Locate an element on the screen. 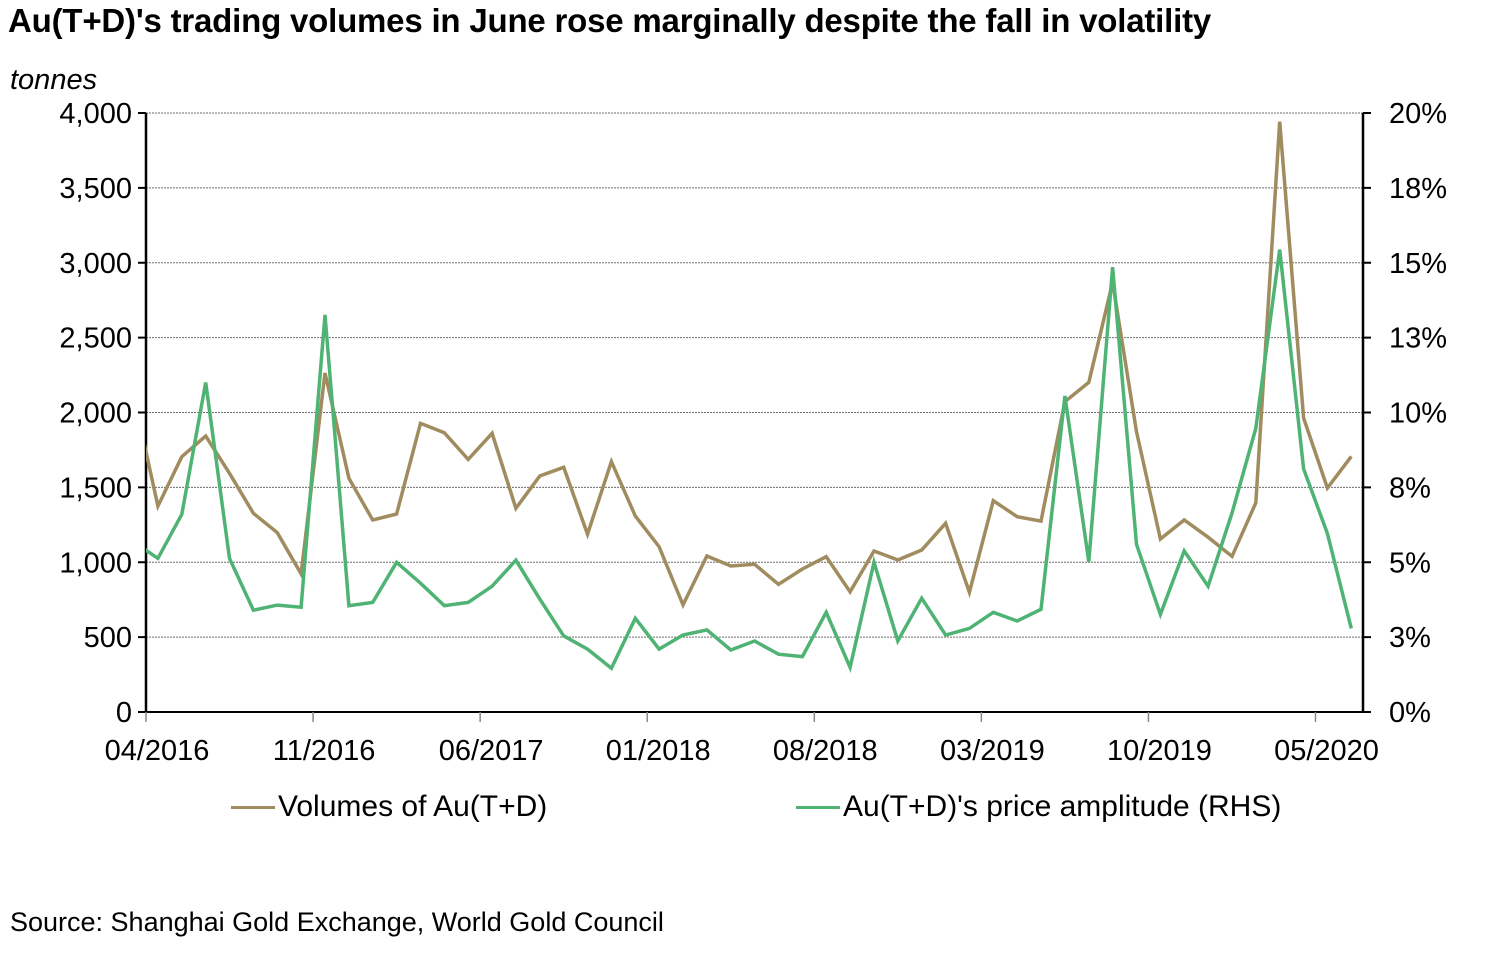 This screenshot has height=955, width=1501. y2-tick-label: 10% is located at coordinates (1418, 414).